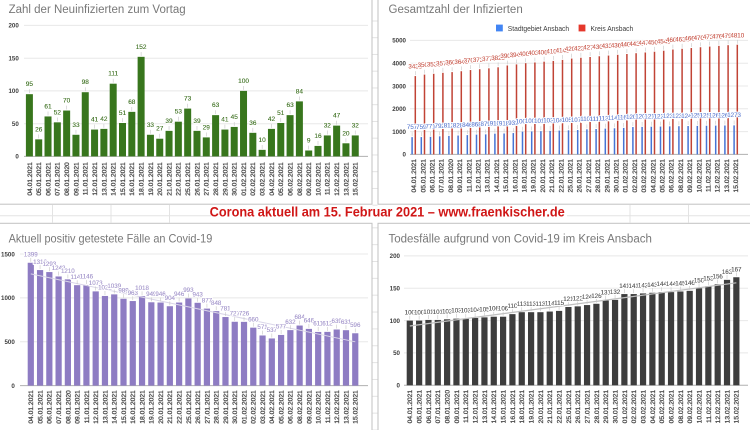 This screenshot has height=430, width=750. What do you see at coordinates (599, 47) in the screenshot?
I see `svg-text: 4305` at bounding box center [599, 47].